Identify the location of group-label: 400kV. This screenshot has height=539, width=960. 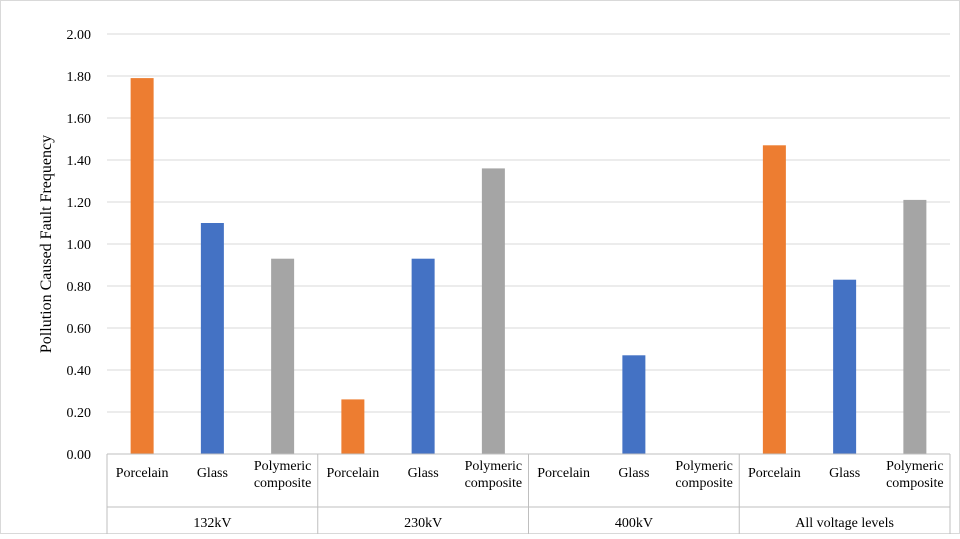
(634, 523).